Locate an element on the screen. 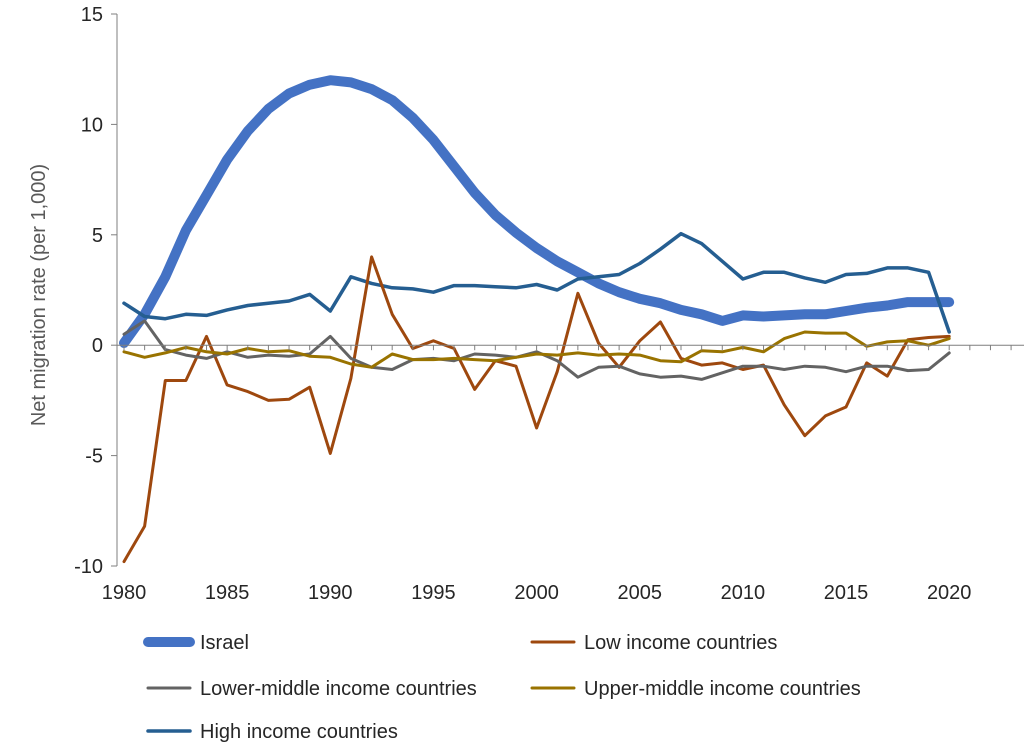 This screenshot has width=1027, height=744. y-tick-label: 5 is located at coordinates (97, 236).